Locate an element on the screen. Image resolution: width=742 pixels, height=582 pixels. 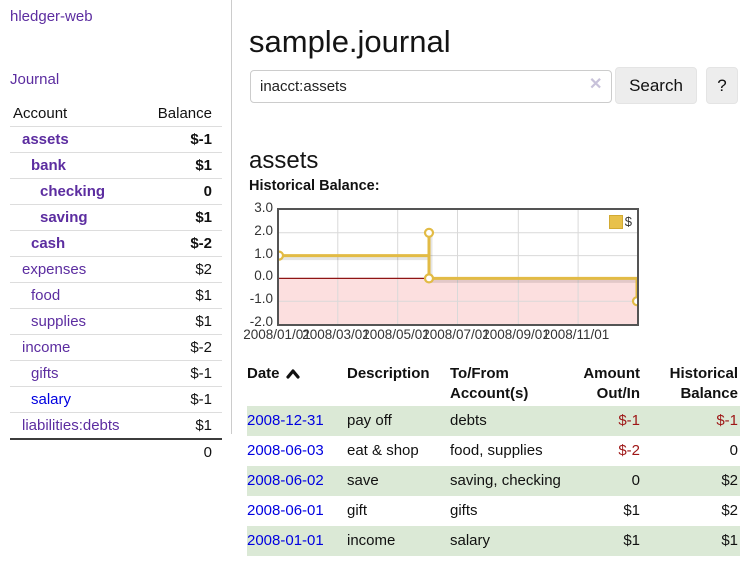
transaction-accounts: food, supplies is located at coordinates (496, 450).